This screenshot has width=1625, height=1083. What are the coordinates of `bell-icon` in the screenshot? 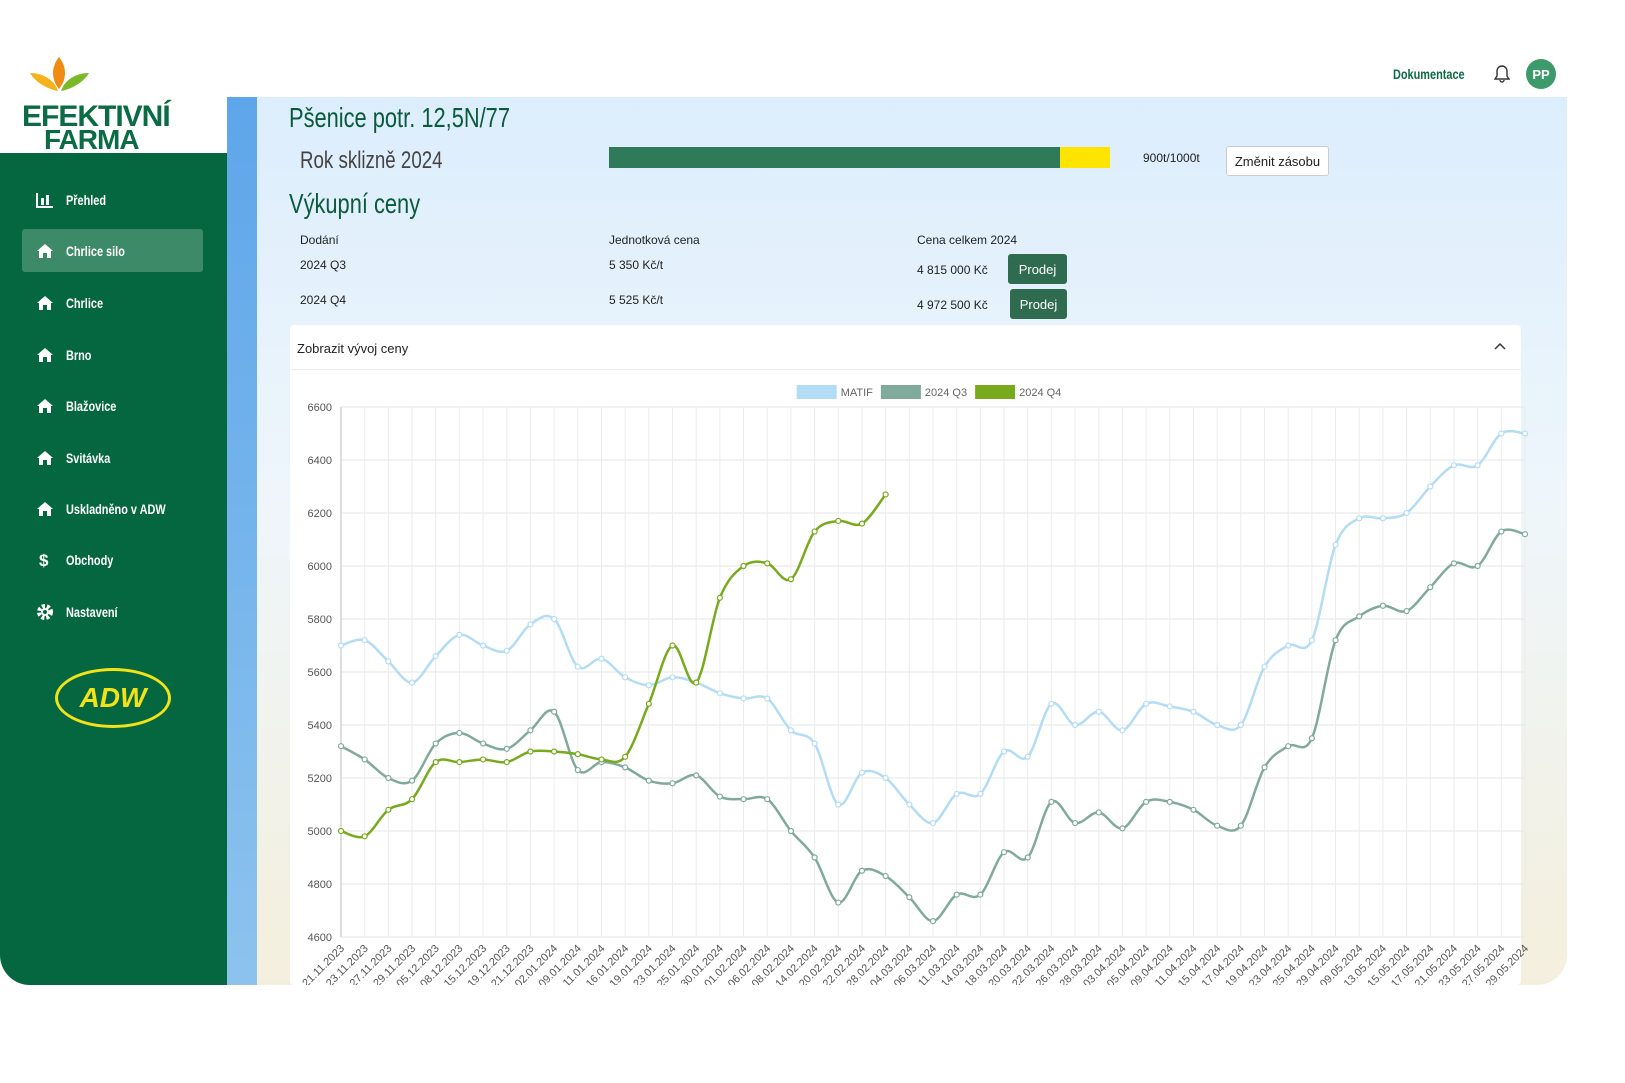 It's located at (1502, 74).